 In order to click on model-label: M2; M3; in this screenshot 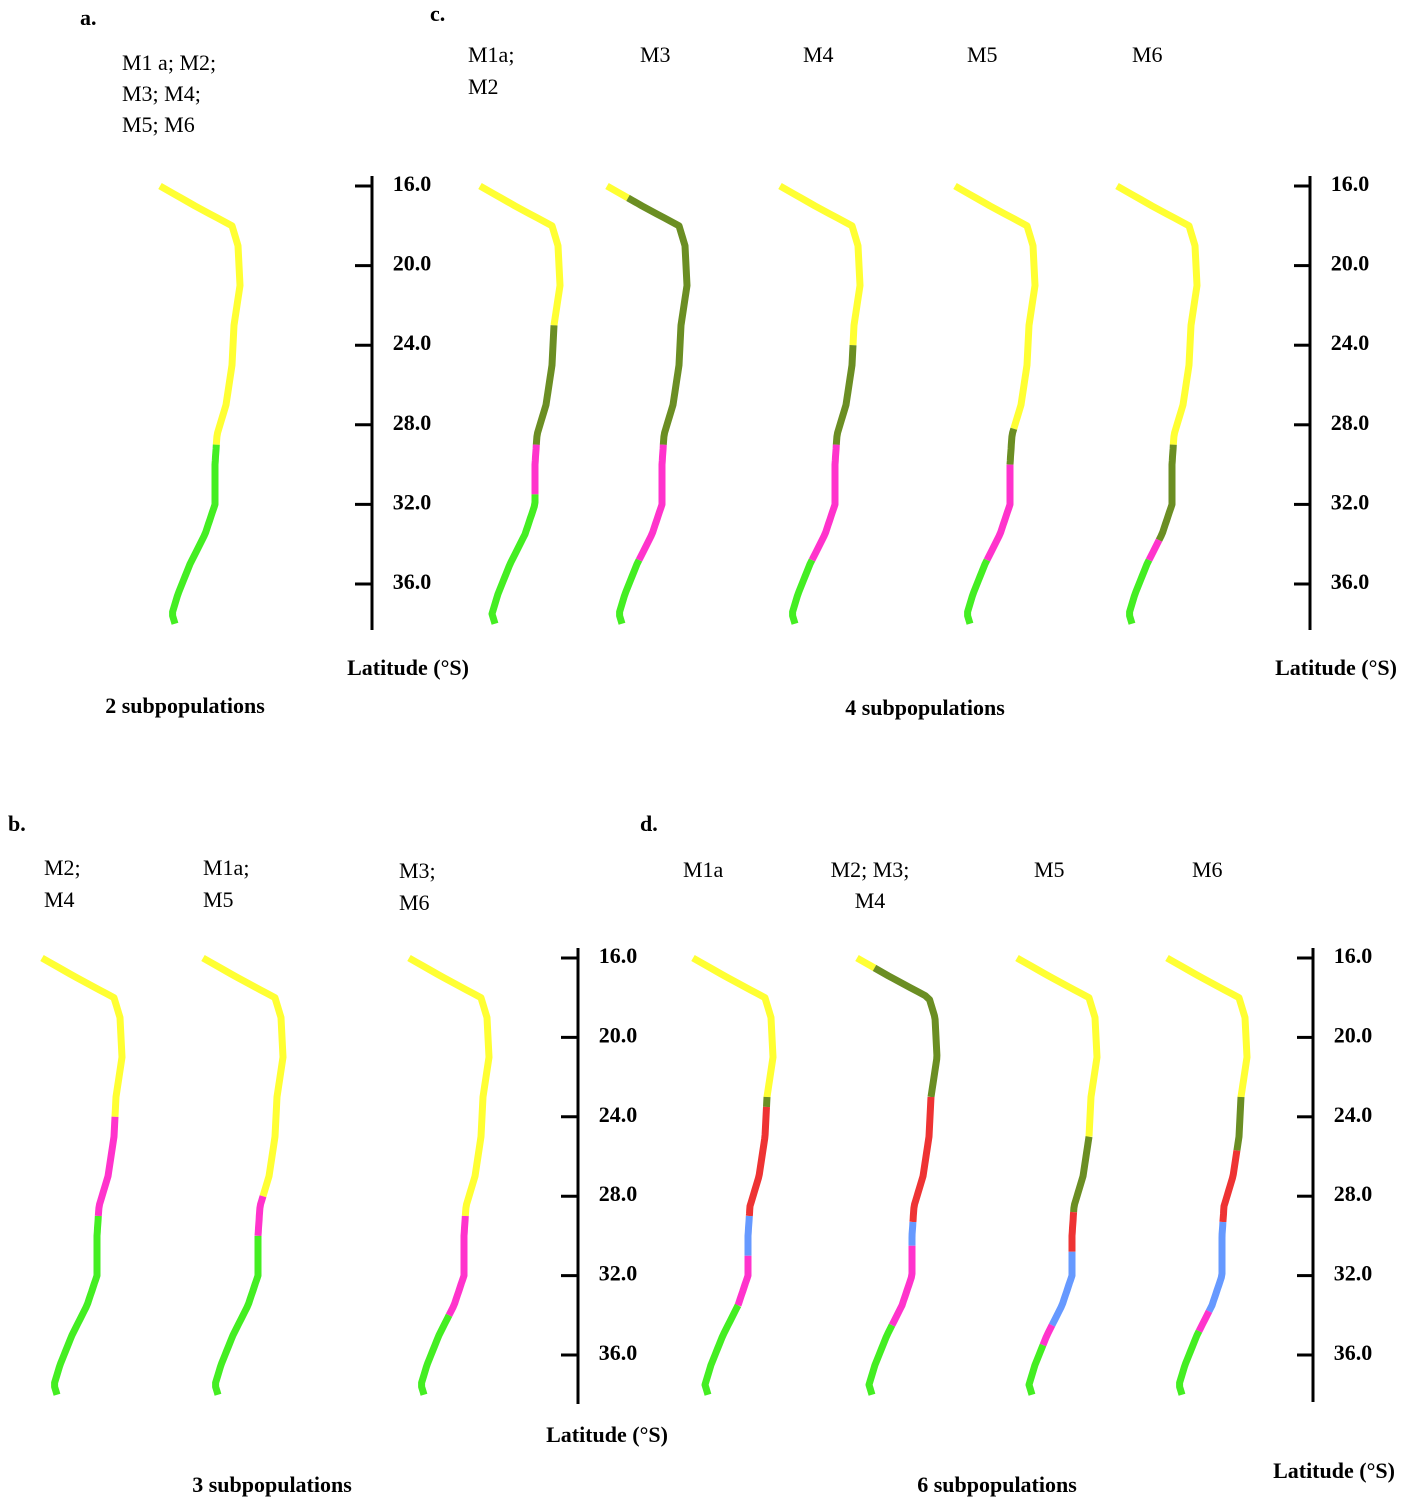, I will do `click(870, 869)`.